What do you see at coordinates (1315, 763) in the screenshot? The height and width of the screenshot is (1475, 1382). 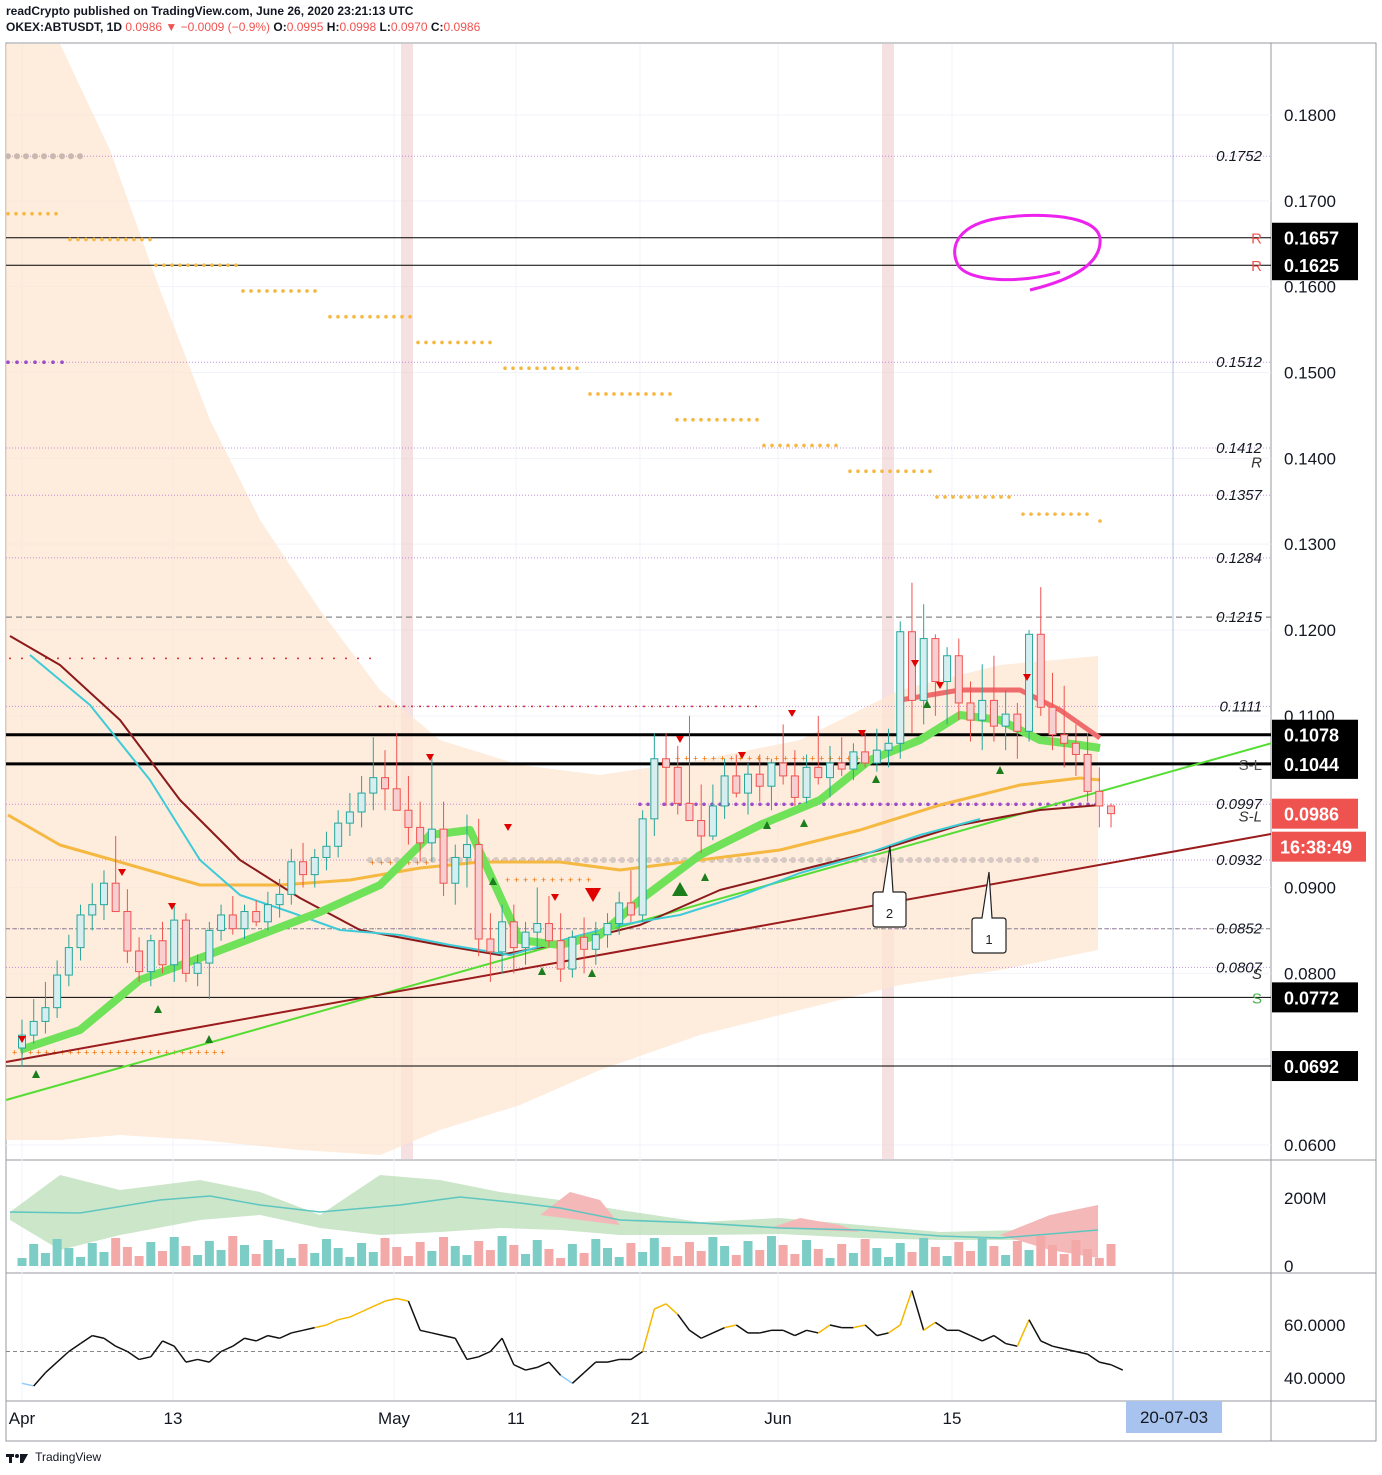 I see `price-box` at bounding box center [1315, 763].